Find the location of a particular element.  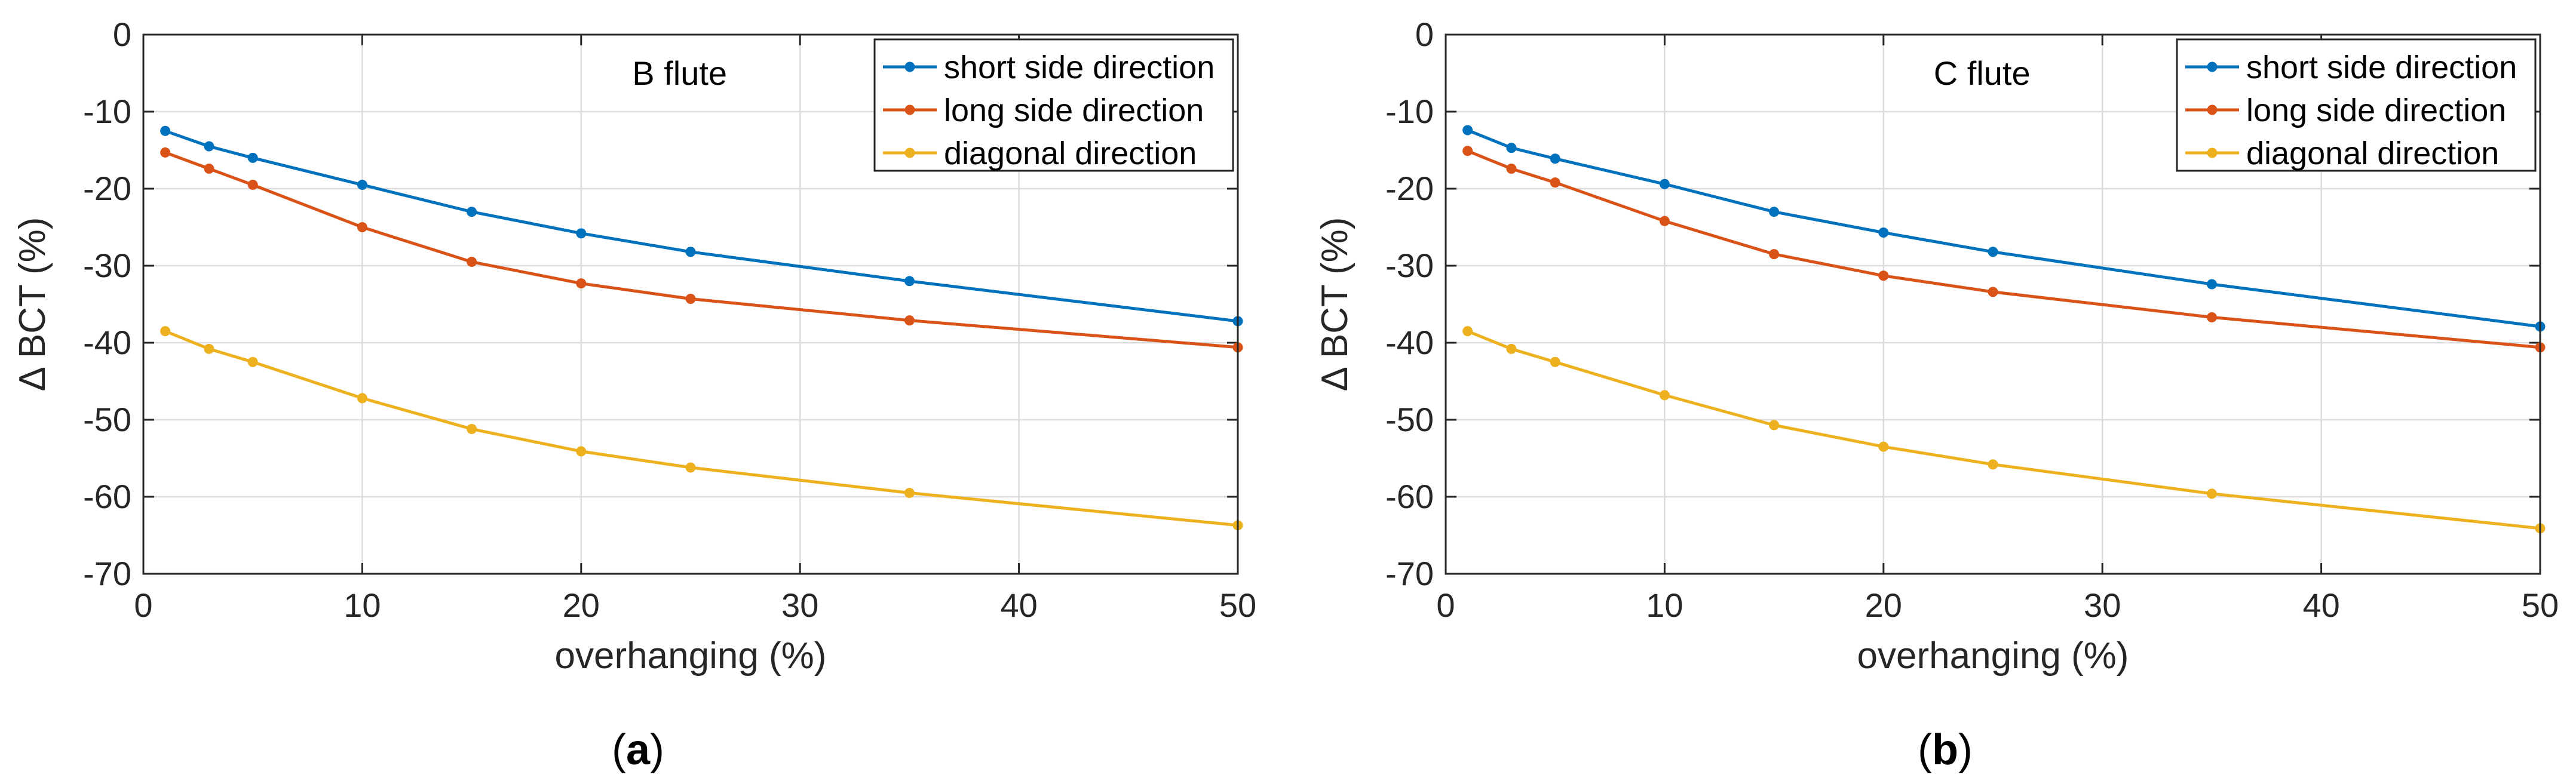

x-tick-label: 30 is located at coordinates (2102, 605).